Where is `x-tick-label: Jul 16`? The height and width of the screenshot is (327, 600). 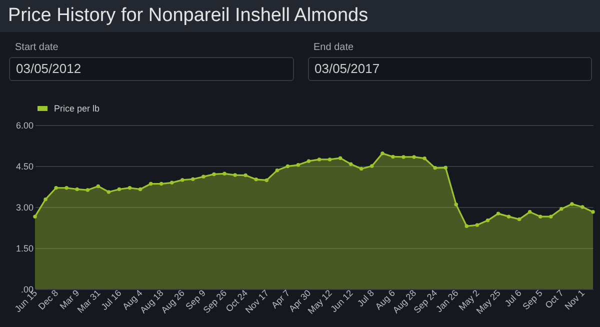
x-tick-label: Jul 16 is located at coordinates (111, 300).